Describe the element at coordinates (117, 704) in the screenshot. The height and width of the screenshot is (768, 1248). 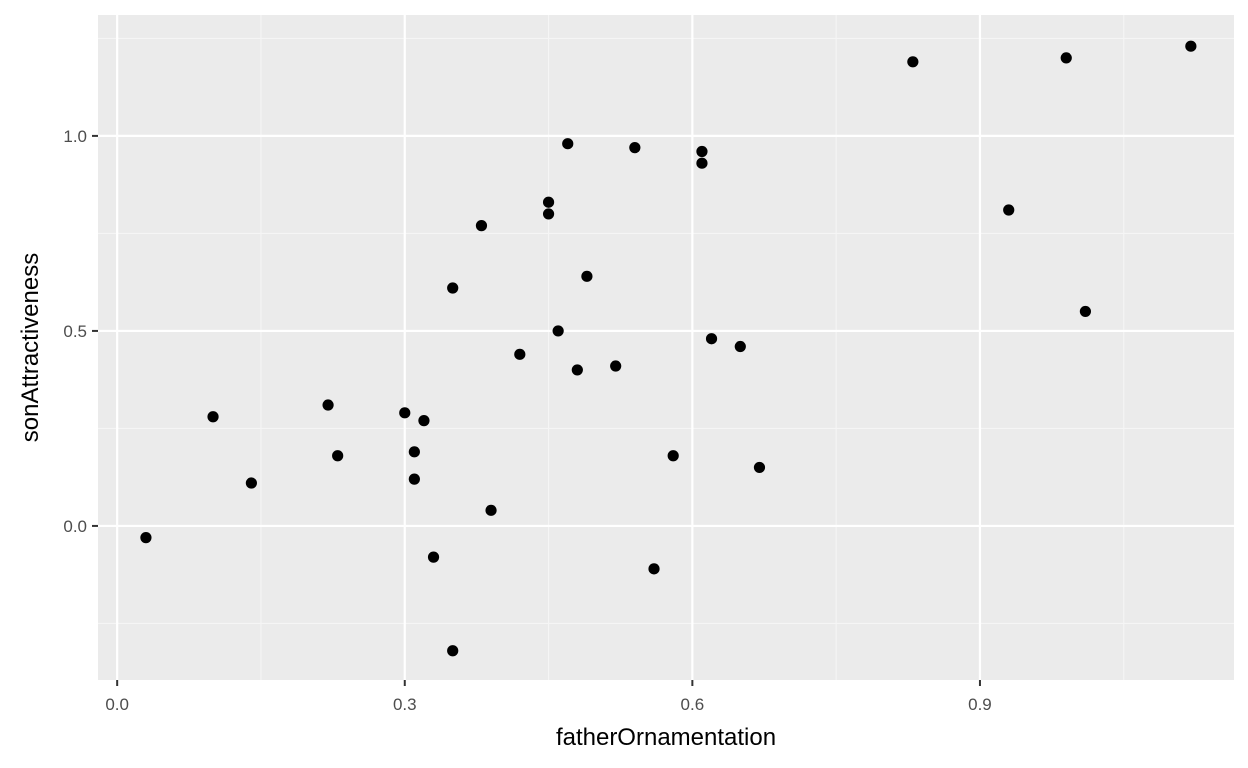
I see `x-tick-label: 0.0` at that location.